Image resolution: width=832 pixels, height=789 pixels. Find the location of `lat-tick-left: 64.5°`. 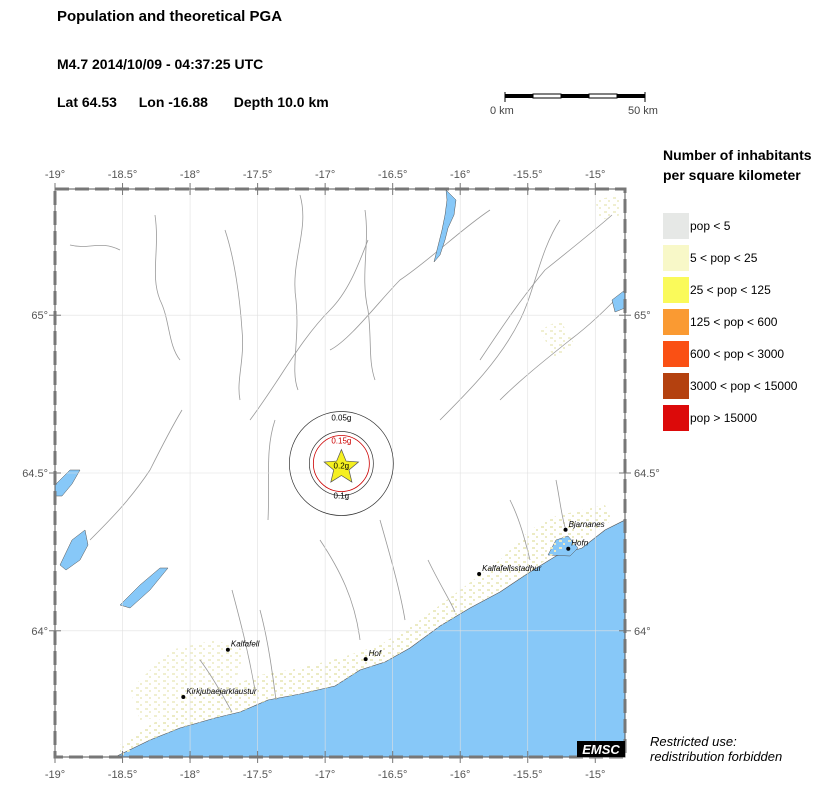

lat-tick-left: 64.5° is located at coordinates (35, 474).